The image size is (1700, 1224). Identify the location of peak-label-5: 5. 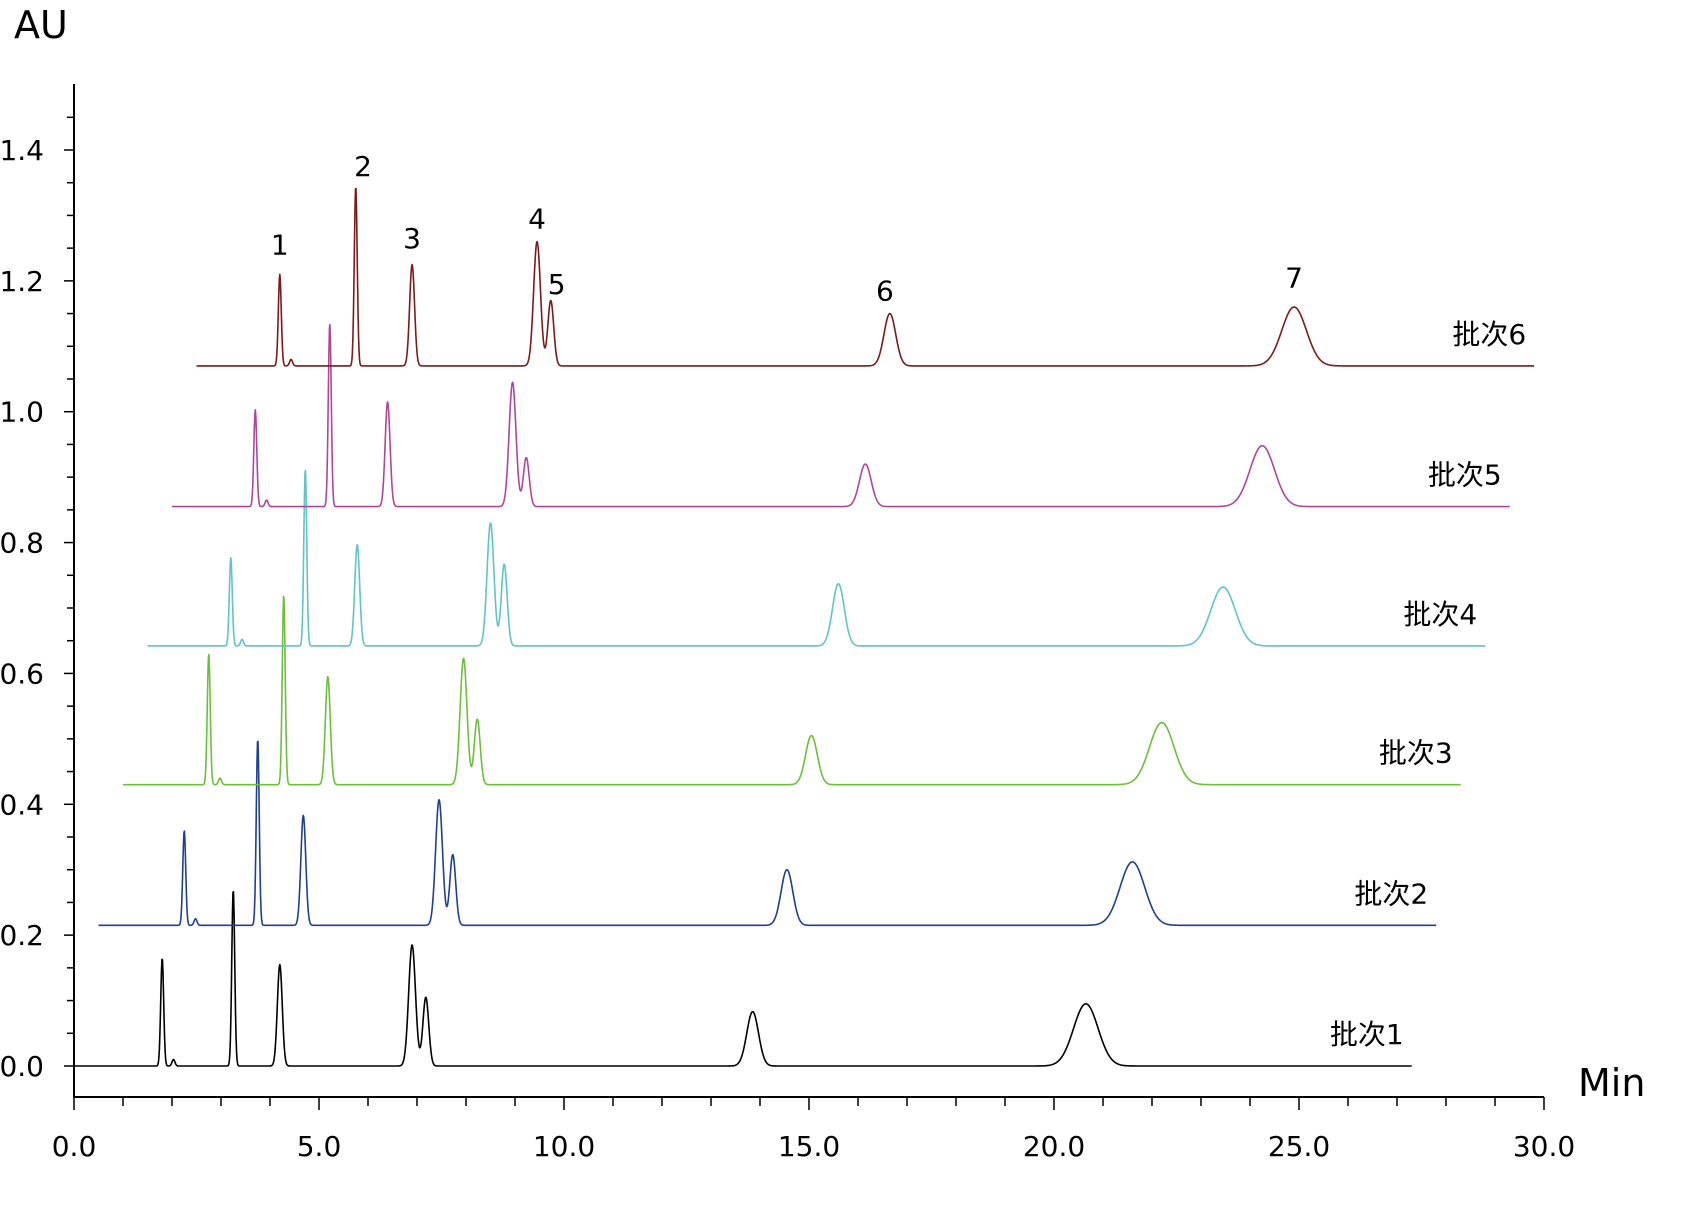
(557, 284).